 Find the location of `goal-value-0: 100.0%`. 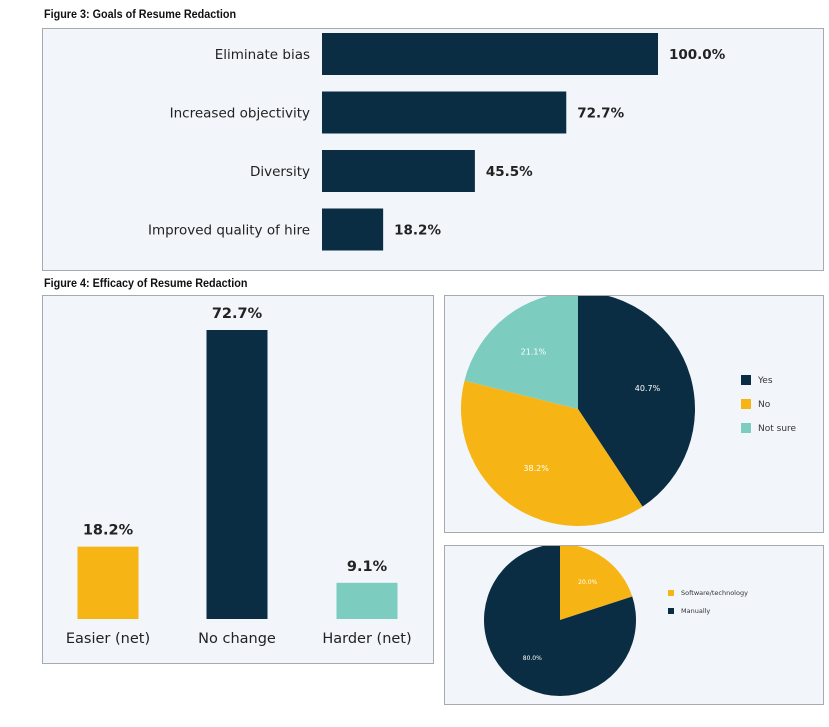

goal-value-0: 100.0% is located at coordinates (697, 55).